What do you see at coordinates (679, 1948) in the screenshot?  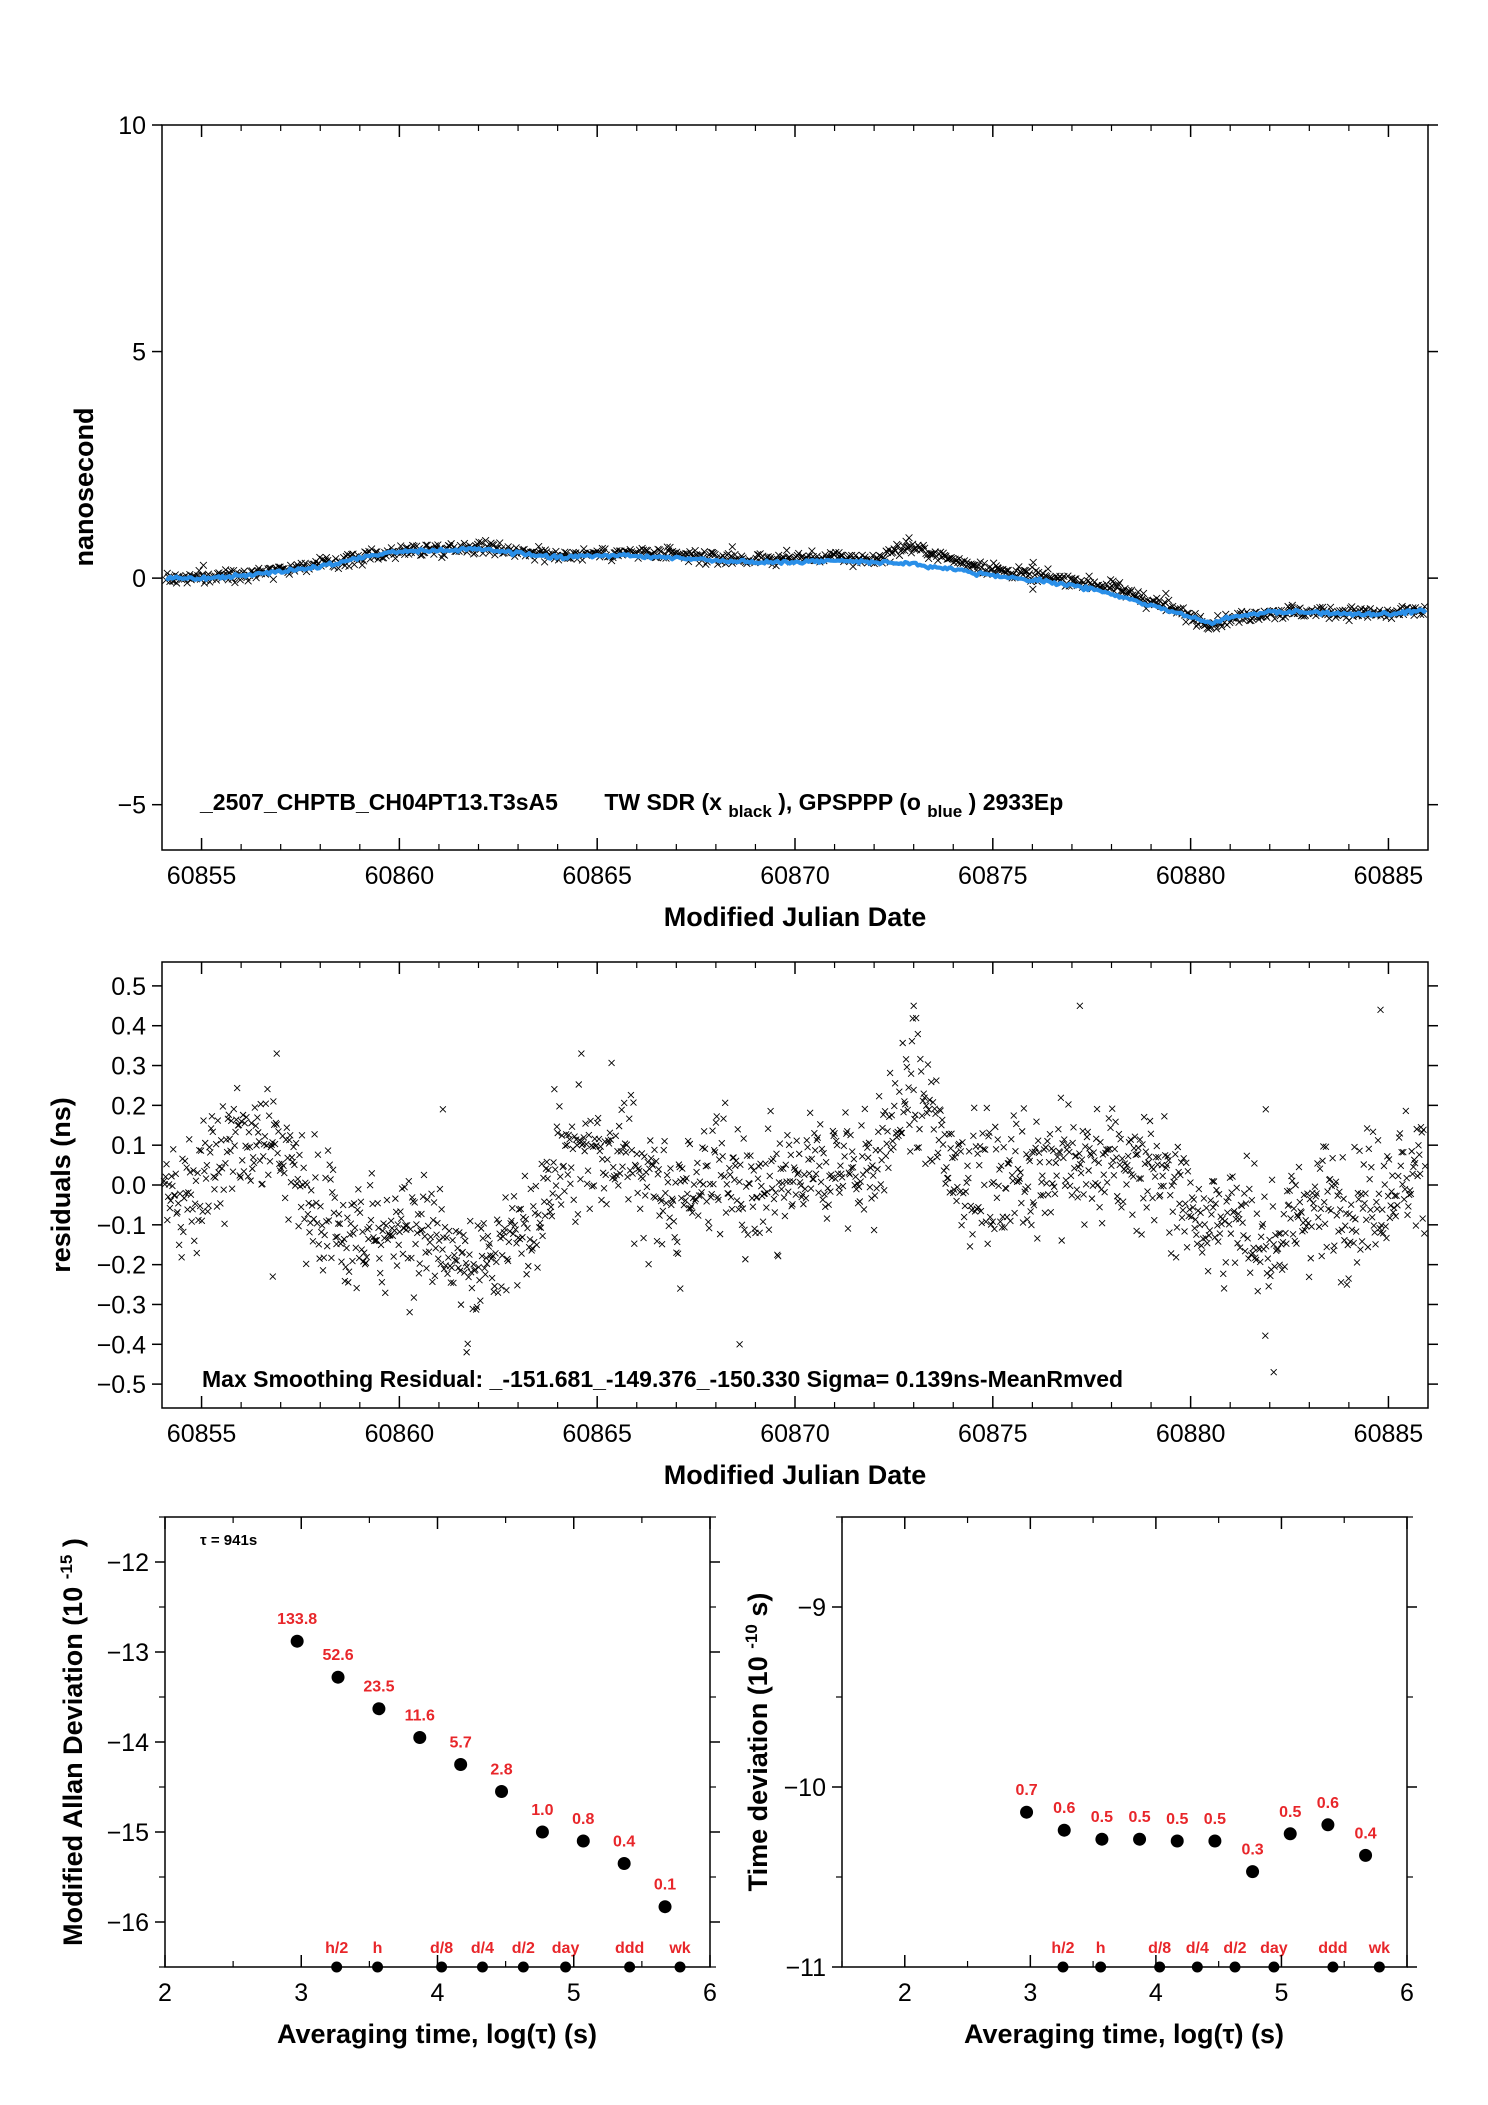 I see `interval-marker-label: wk` at bounding box center [679, 1948].